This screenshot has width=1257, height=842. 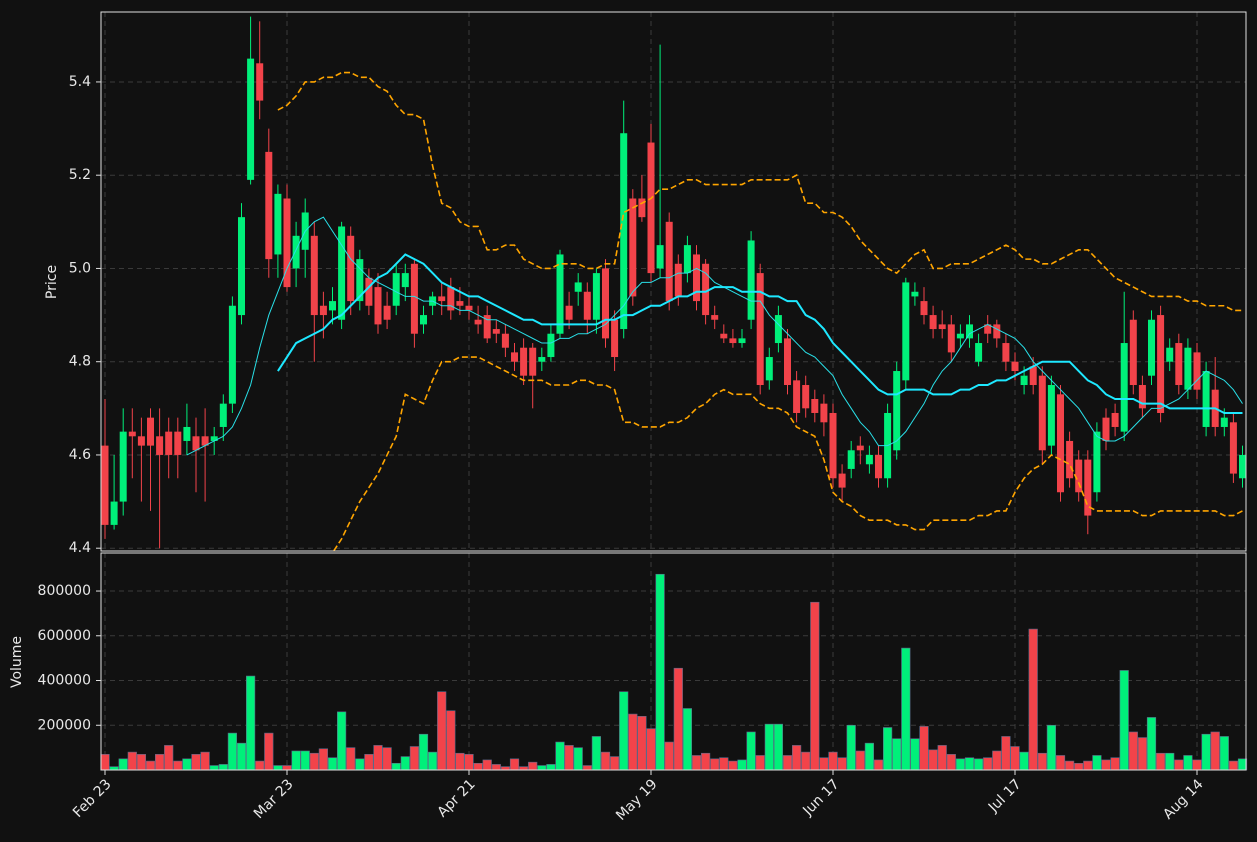 I want to click on y-axis-label: Price, so click(x=52, y=282).